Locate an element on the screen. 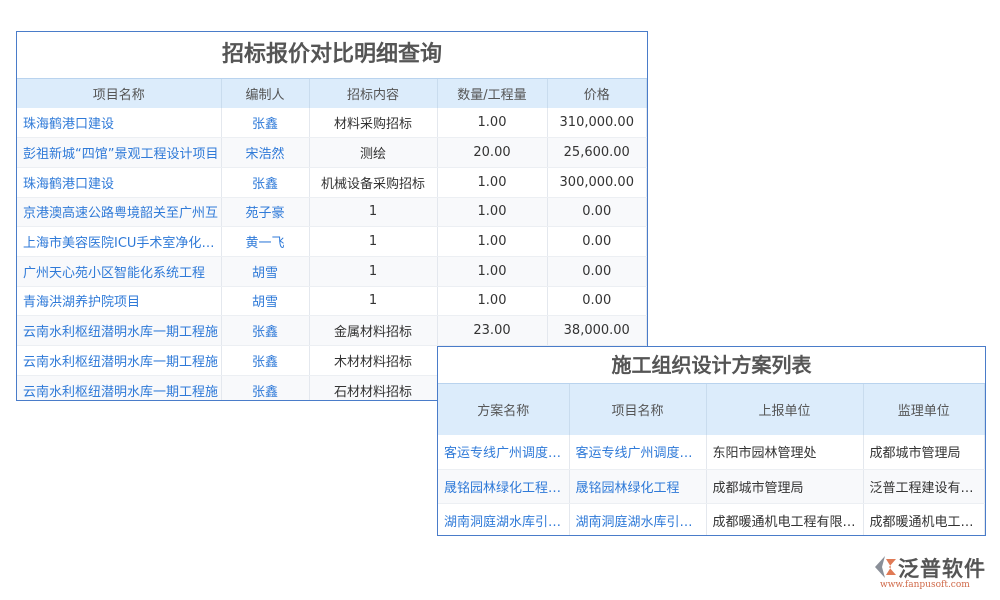 The width and height of the screenshot is (1000, 600). table-cell: 京港澳高速公路粤境韶关至广州互 is located at coordinates (119, 212).